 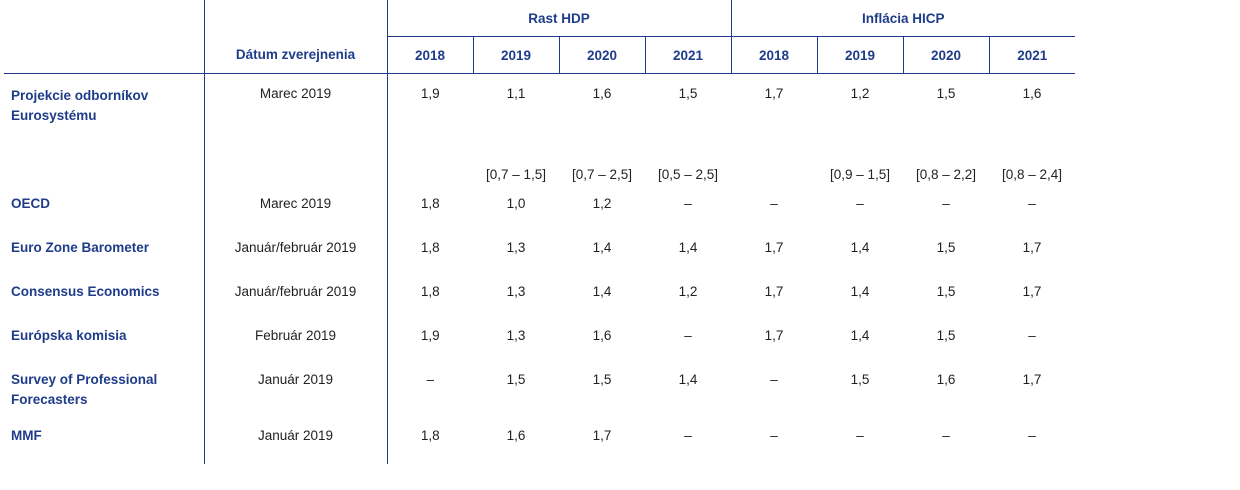 I want to click on hicp-value: 1,6, so click(x=1032, y=93).